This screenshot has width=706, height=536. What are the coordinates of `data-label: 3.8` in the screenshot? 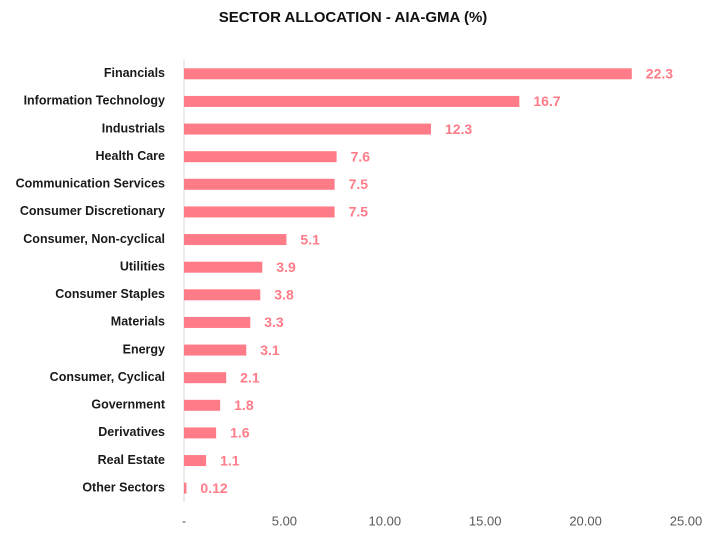 It's located at (284, 295).